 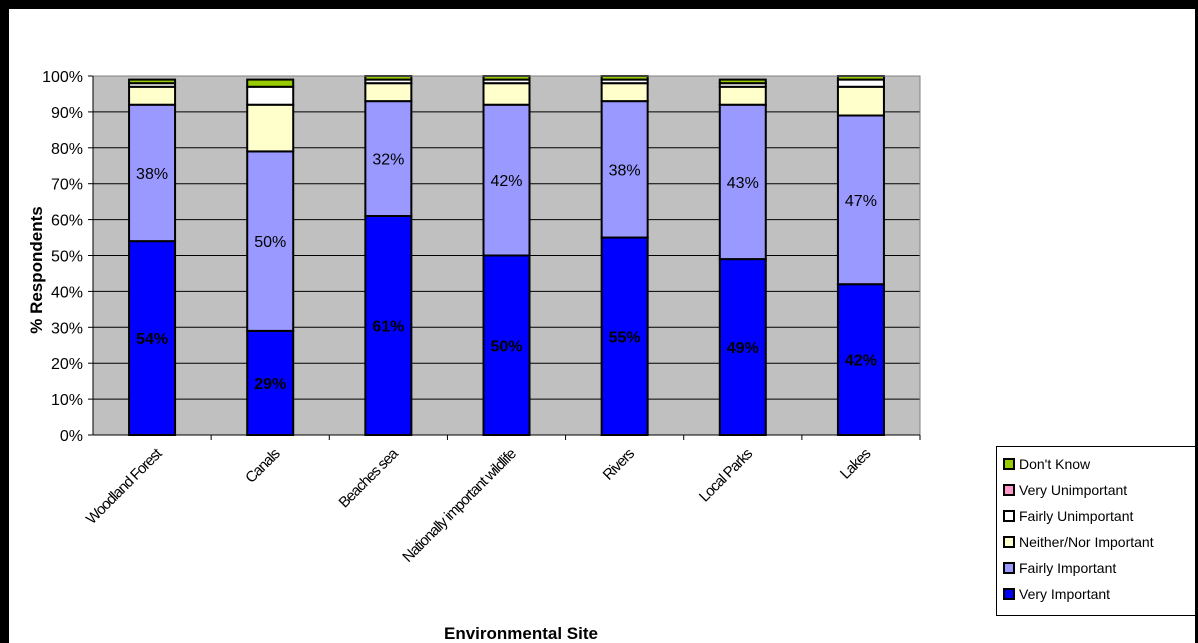 I want to click on legend-label: Fairly Important, so click(x=1068, y=568).